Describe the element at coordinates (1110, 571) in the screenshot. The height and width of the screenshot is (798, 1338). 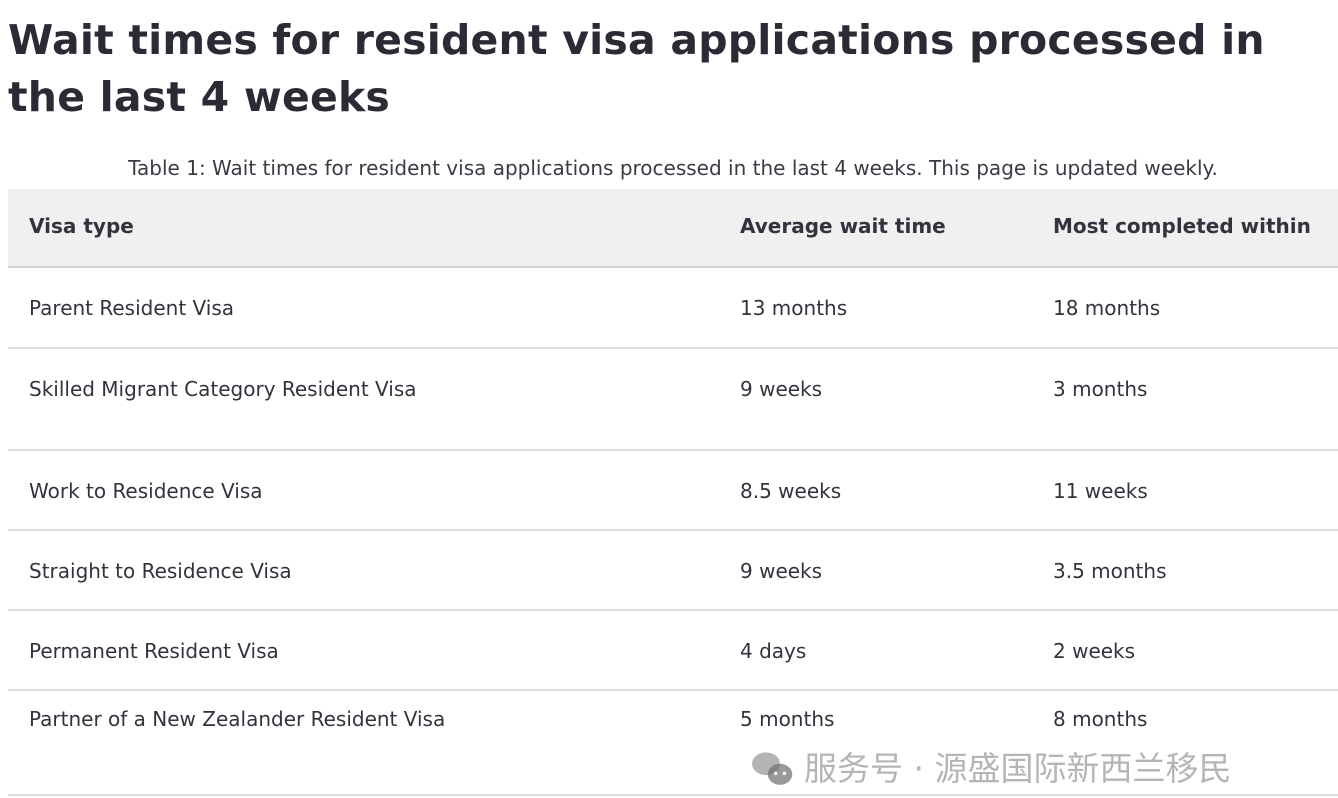
I see `most-completed-cell: 3.5 months` at that location.